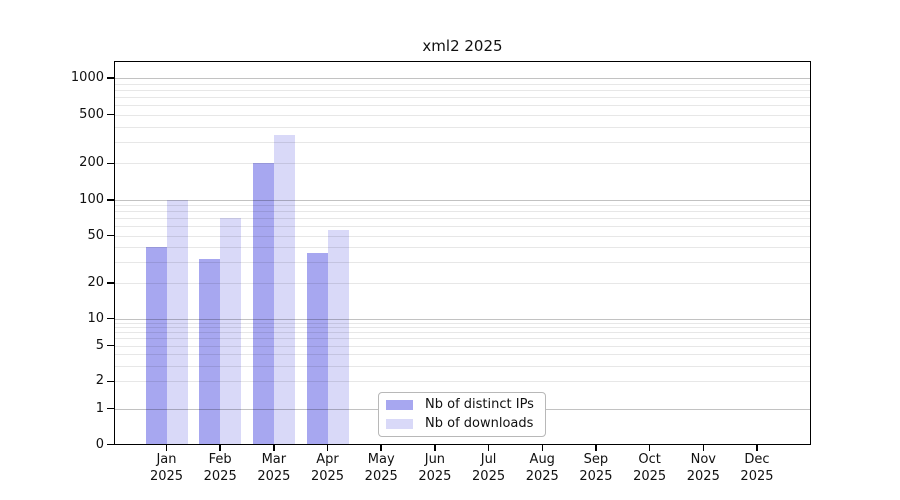 The height and width of the screenshot is (500, 900). I want to click on y-axis-tick-label: 2, so click(99, 381).